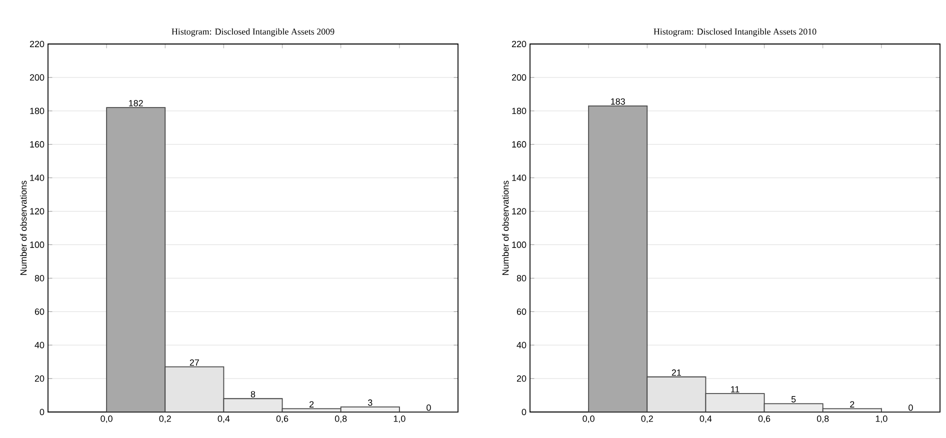 Image resolution: width=946 pixels, height=438 pixels. Describe the element at coordinates (136, 103) in the screenshot. I see `data-label: 182` at that location.